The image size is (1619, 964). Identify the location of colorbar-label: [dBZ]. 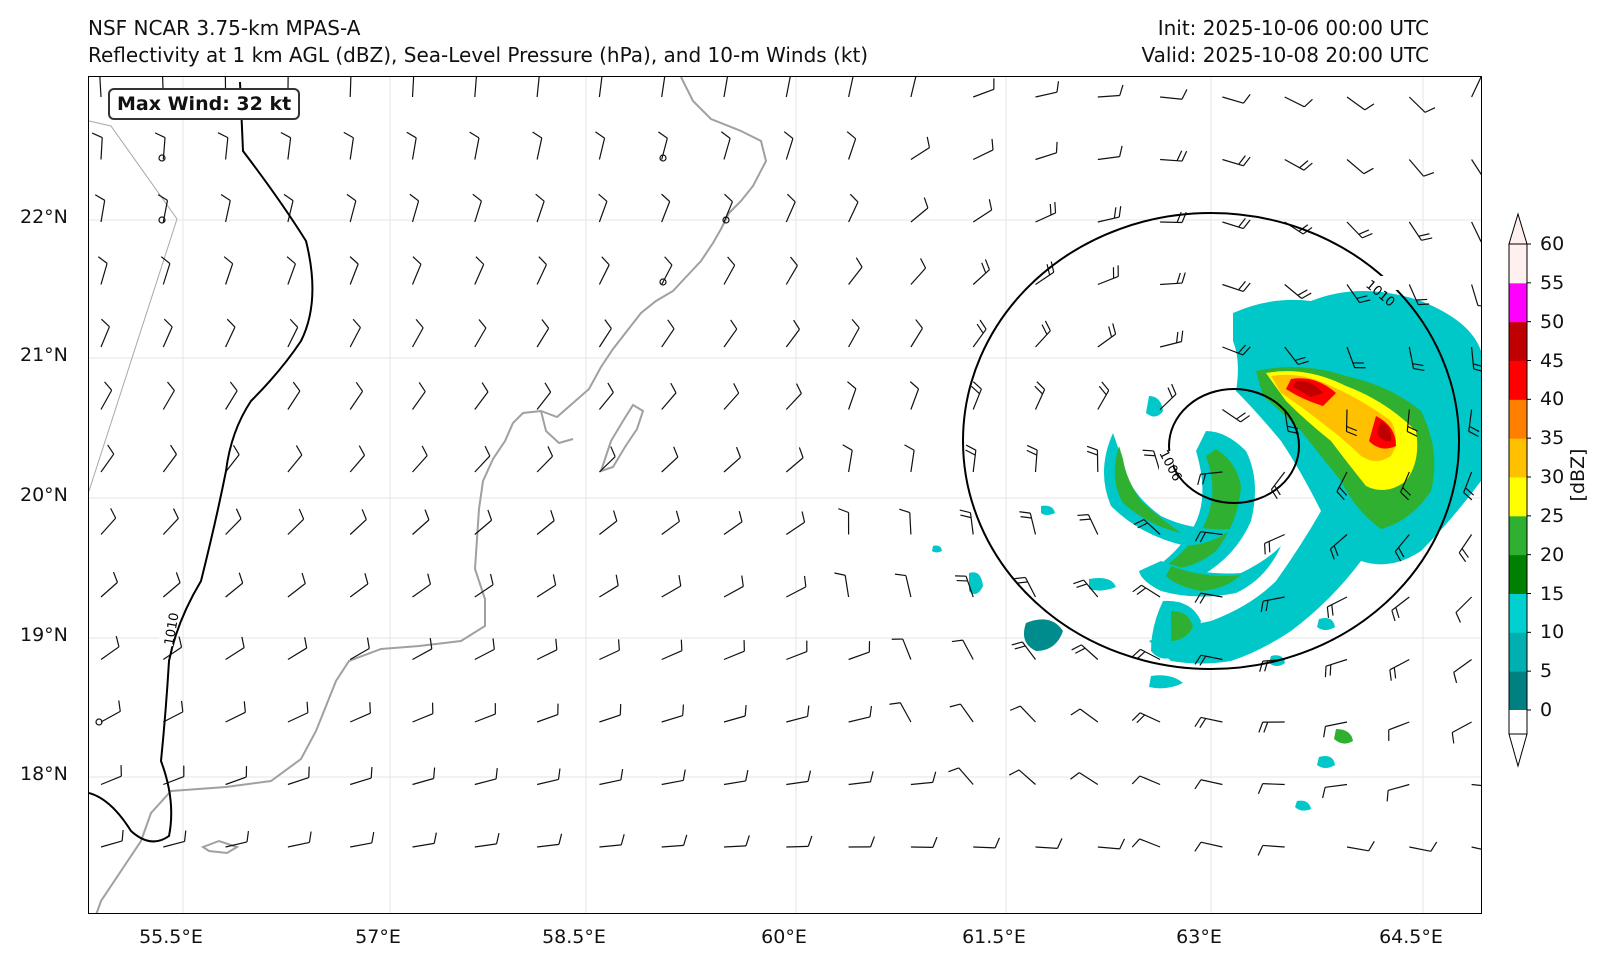
(1578, 475).